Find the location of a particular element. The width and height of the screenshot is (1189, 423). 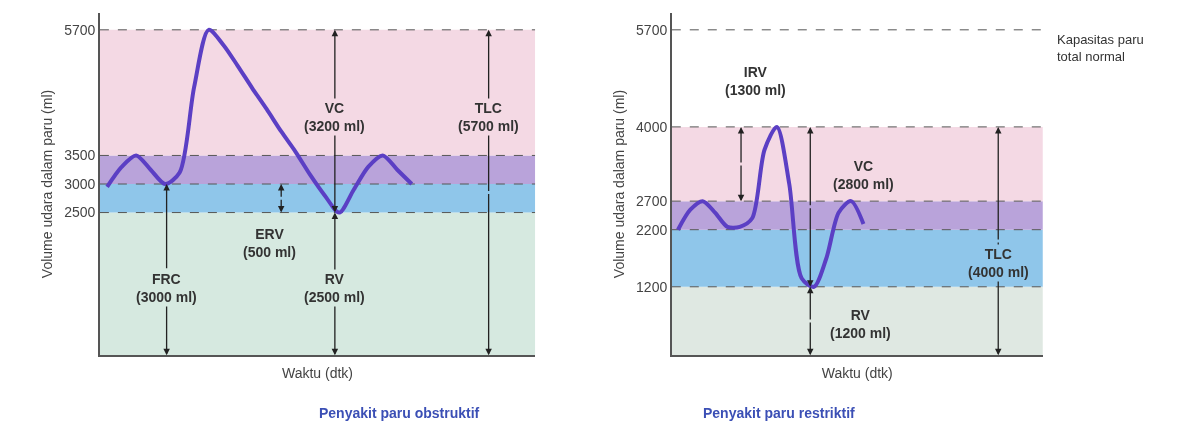

annotation: VC (3200 ml) is located at coordinates (334, 117).